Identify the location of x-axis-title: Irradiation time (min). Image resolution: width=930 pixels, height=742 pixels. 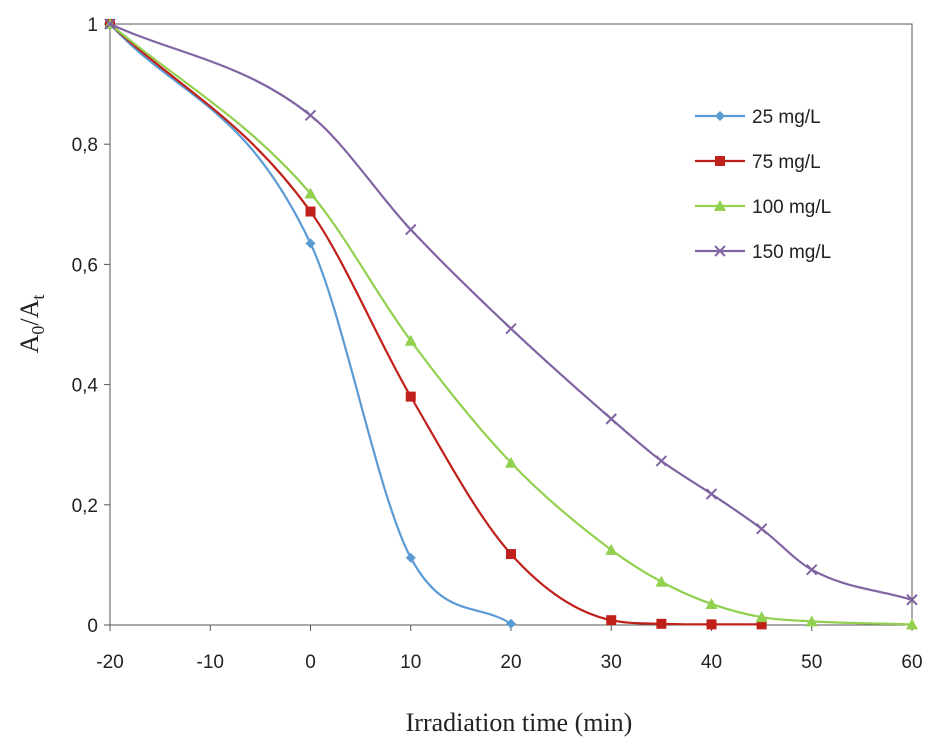
(519, 722).